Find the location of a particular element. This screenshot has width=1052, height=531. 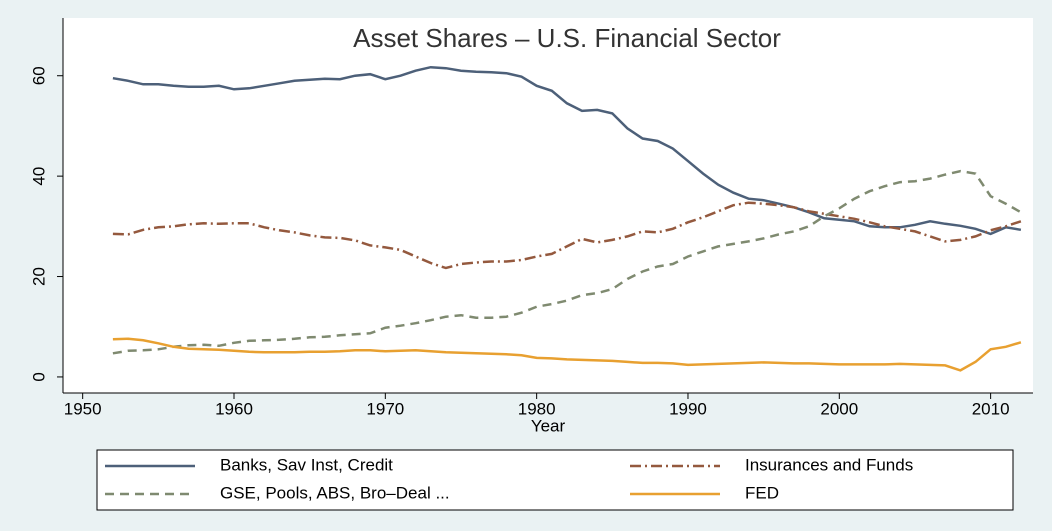

x-tick-label: 1970 is located at coordinates (385, 408).